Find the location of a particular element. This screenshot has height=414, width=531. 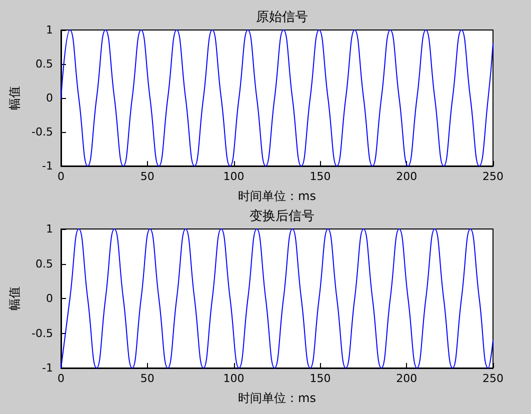

chart-title: 原始信号 is located at coordinates (282, 17).